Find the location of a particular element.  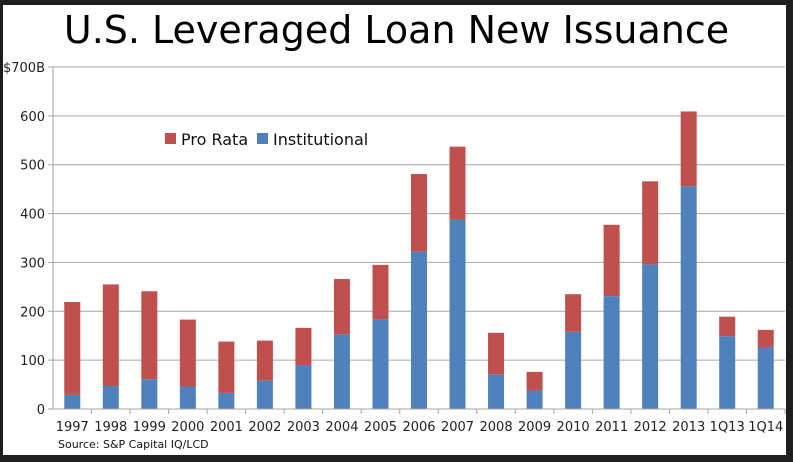

y-tick-label: 200 is located at coordinates (32, 312).